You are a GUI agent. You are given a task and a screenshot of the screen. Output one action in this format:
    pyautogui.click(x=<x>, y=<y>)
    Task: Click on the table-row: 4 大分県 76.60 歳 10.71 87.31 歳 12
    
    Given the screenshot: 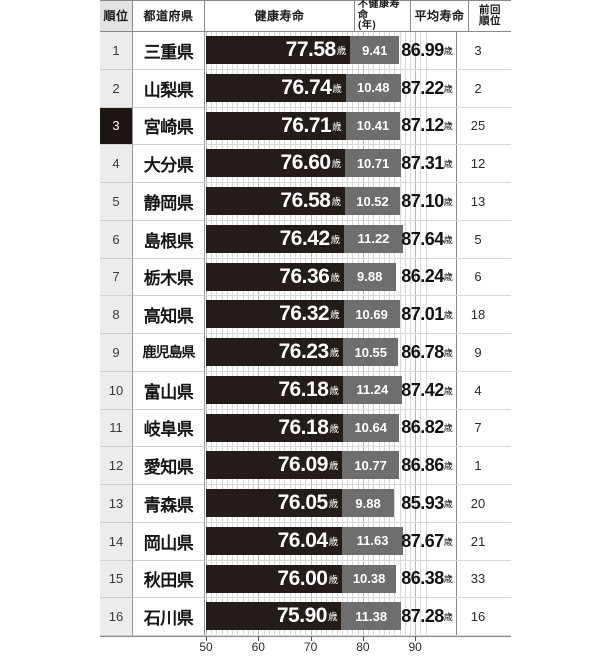 What is the action you would take?
    pyautogui.click(x=305, y=164)
    